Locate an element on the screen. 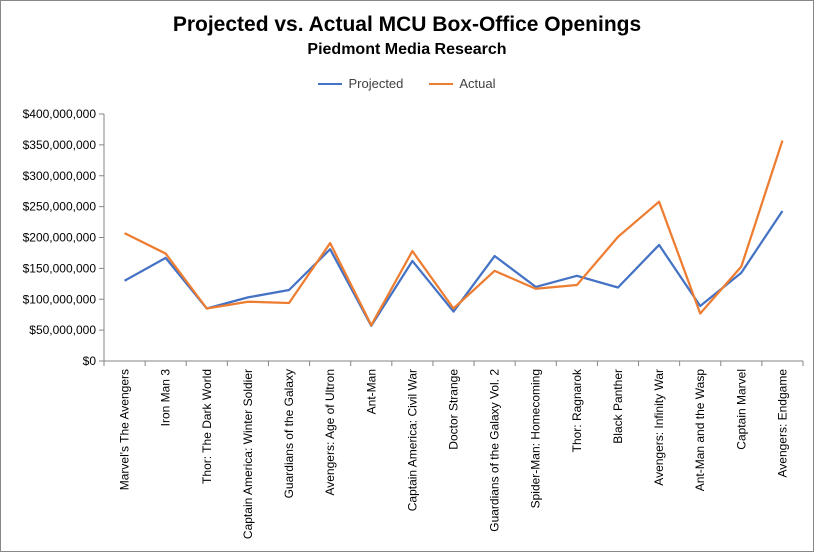  x-tick-label: Ant-Man is located at coordinates (371, 391).